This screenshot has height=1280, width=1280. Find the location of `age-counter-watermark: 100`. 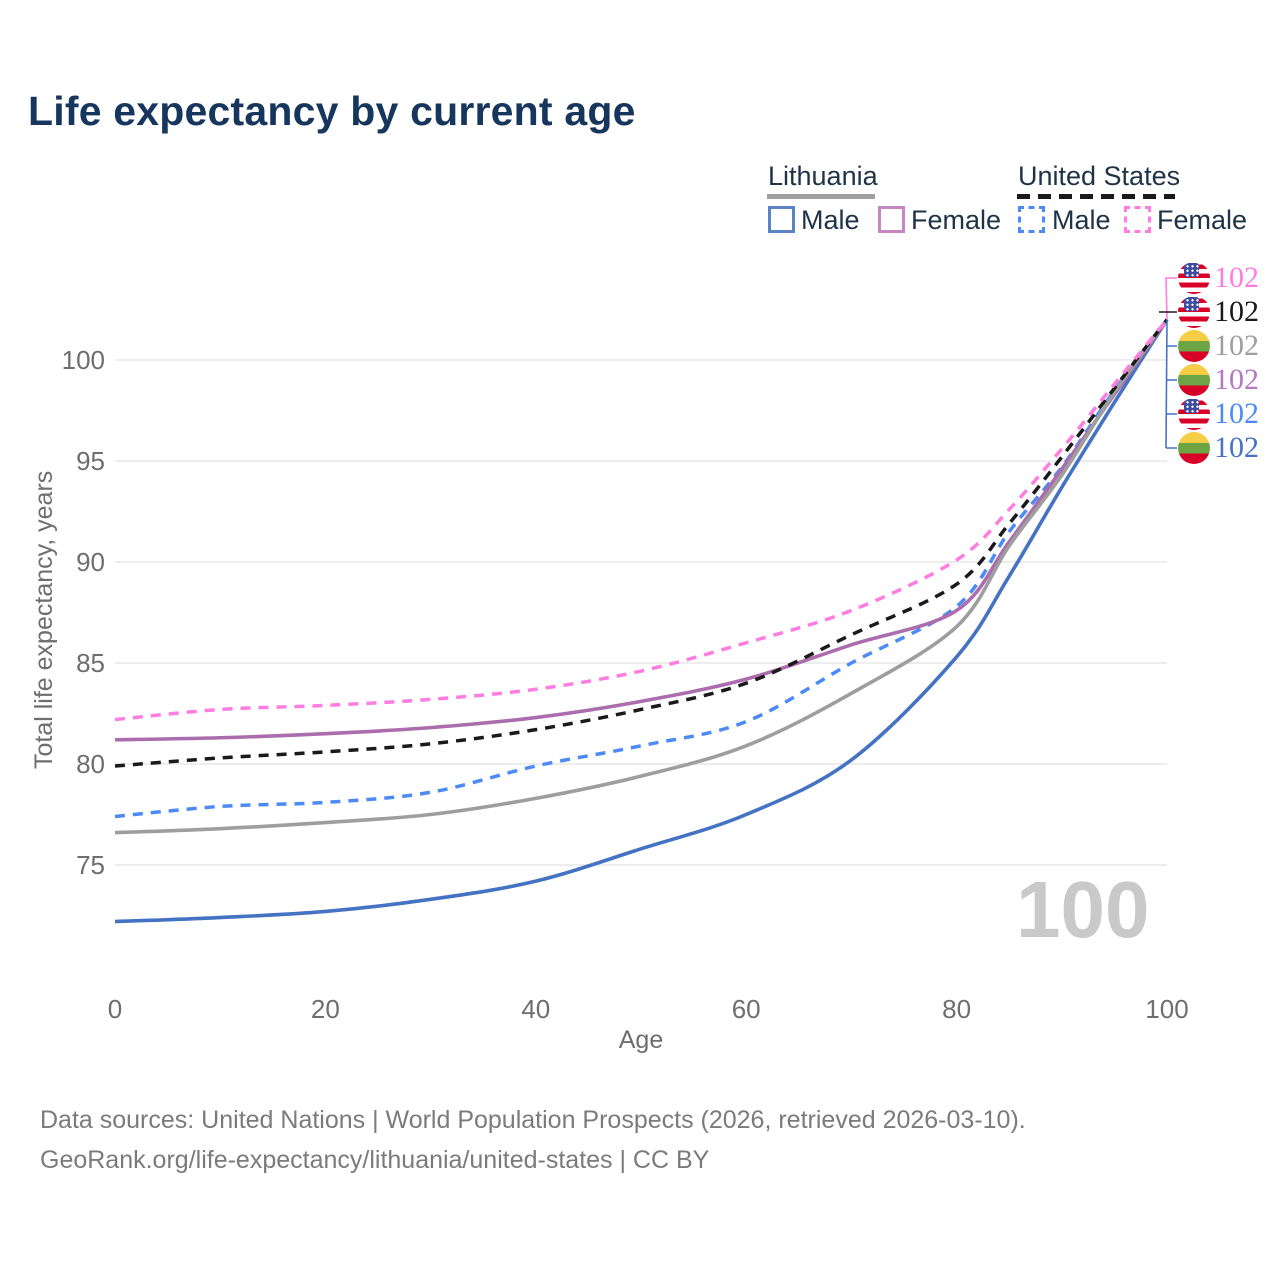

age-counter-watermark: 100 is located at coordinates (1083, 909).